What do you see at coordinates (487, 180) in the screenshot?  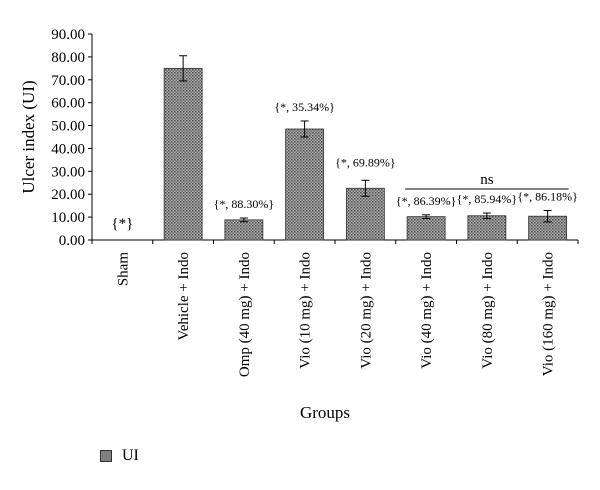 I see `significance-label: ns` at bounding box center [487, 180].